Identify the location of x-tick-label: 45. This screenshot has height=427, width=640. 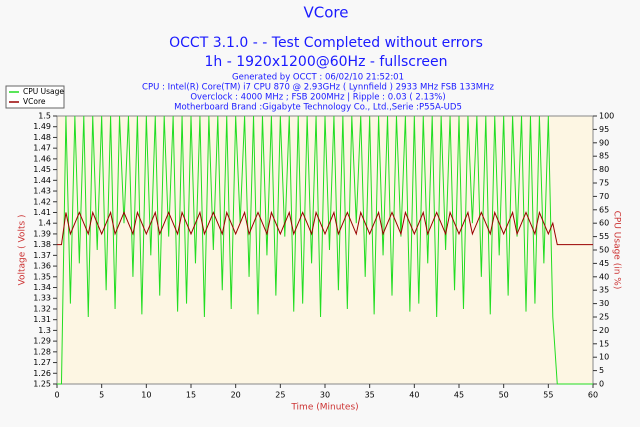
(459, 395).